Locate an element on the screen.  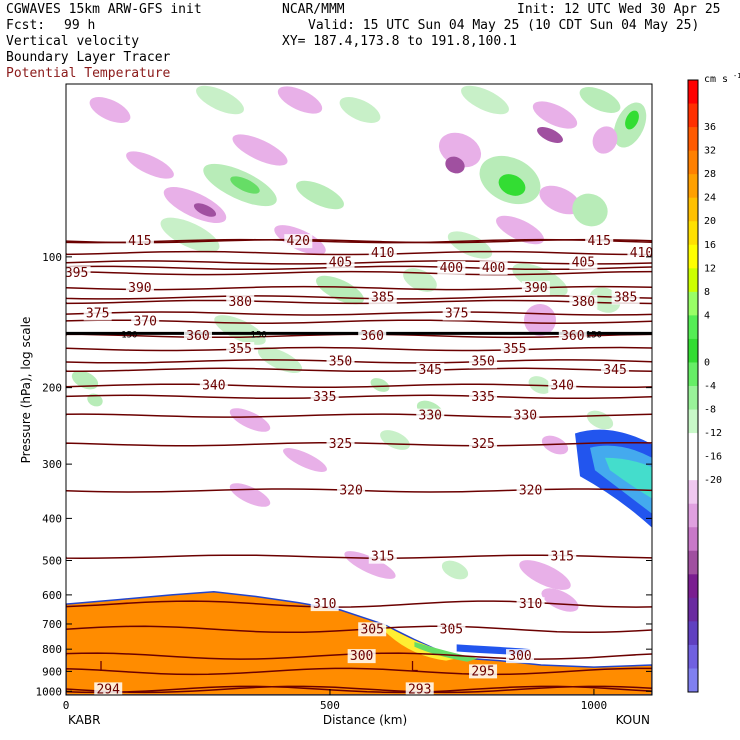
y-tick-label: 500 is located at coordinates (52, 560).